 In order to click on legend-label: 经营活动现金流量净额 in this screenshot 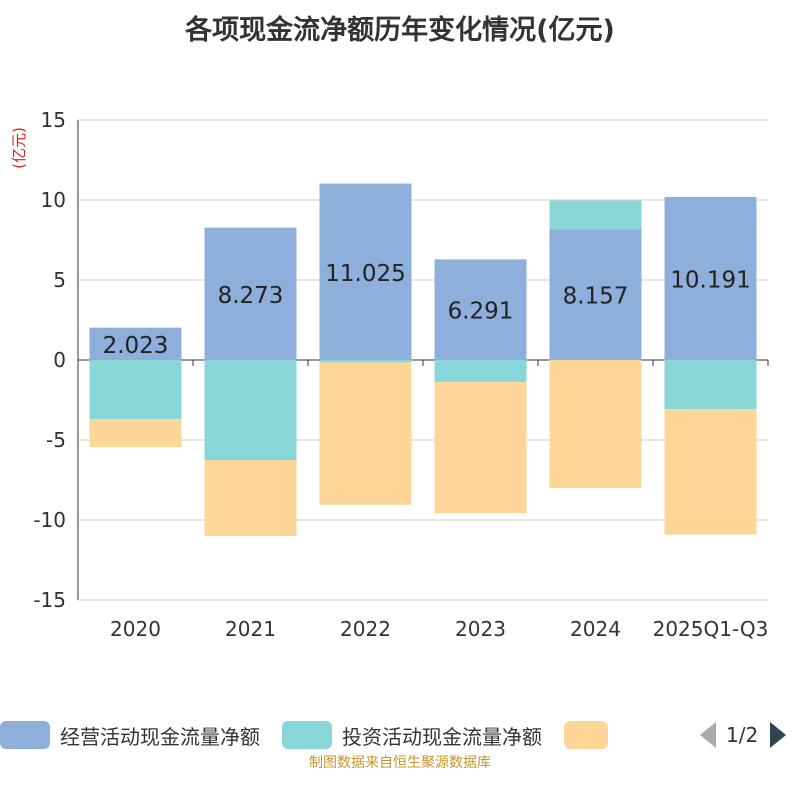, I will do `click(160, 736)`.